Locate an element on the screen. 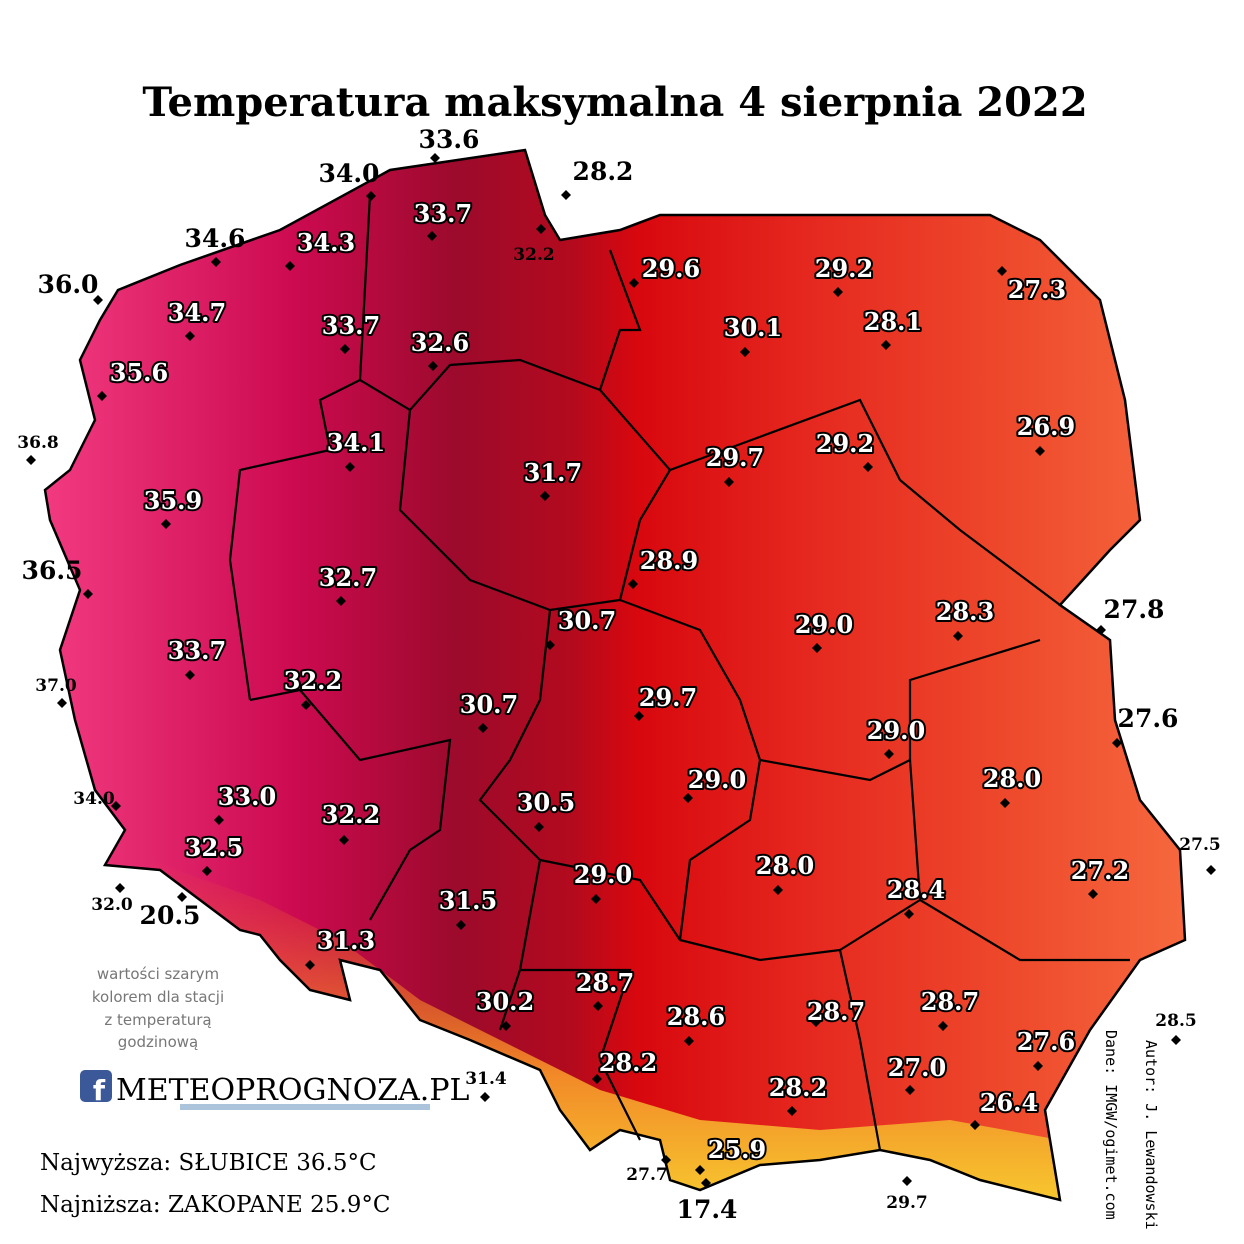  station-value: 28.5 is located at coordinates (1175, 1021).